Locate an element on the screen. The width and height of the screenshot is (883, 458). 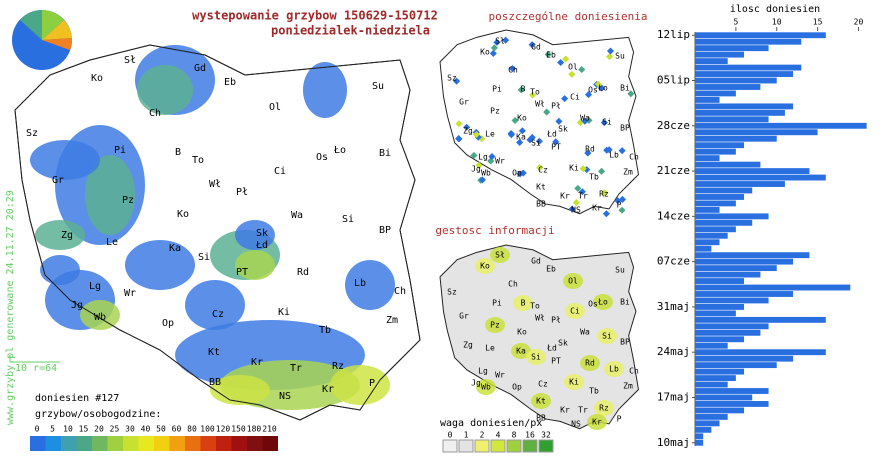
mini-city-label: Kt is located at coordinates (541, 401).